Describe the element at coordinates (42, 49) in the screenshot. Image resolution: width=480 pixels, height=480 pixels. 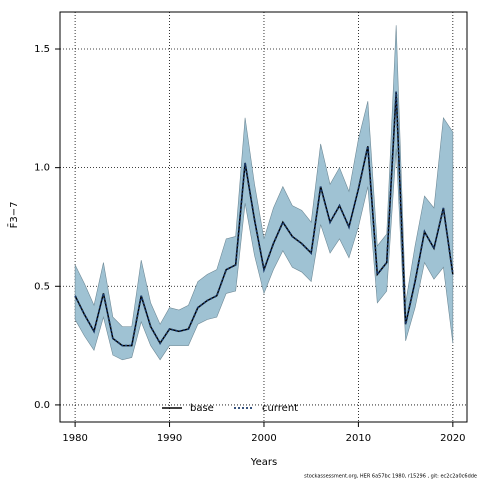
I see `y-tick-label: 1.5` at that location.